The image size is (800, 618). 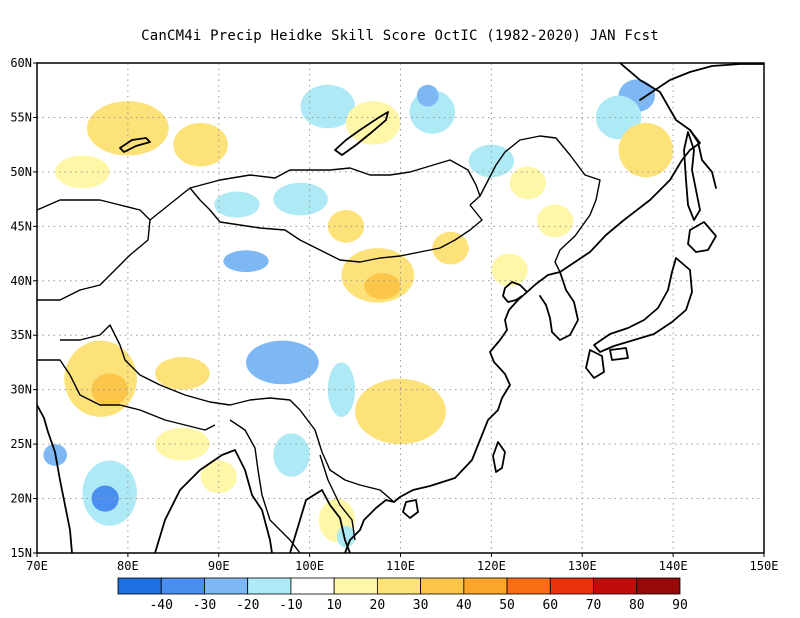 What do you see at coordinates (160, 605) in the screenshot?
I see `colorbar-label: -40` at bounding box center [160, 605].